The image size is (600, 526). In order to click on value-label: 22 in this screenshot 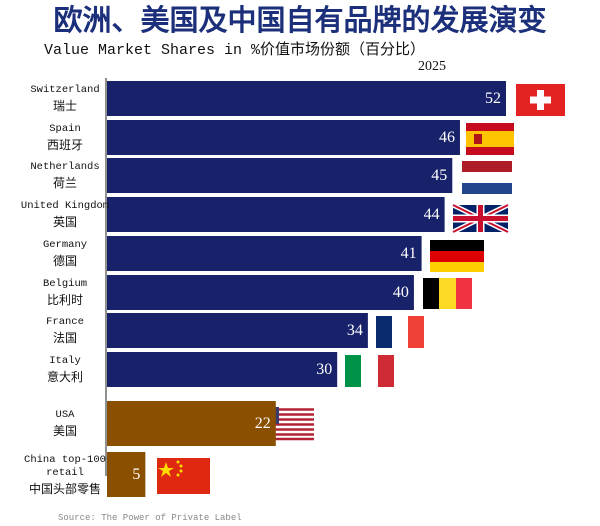, I will do `click(263, 423)`.